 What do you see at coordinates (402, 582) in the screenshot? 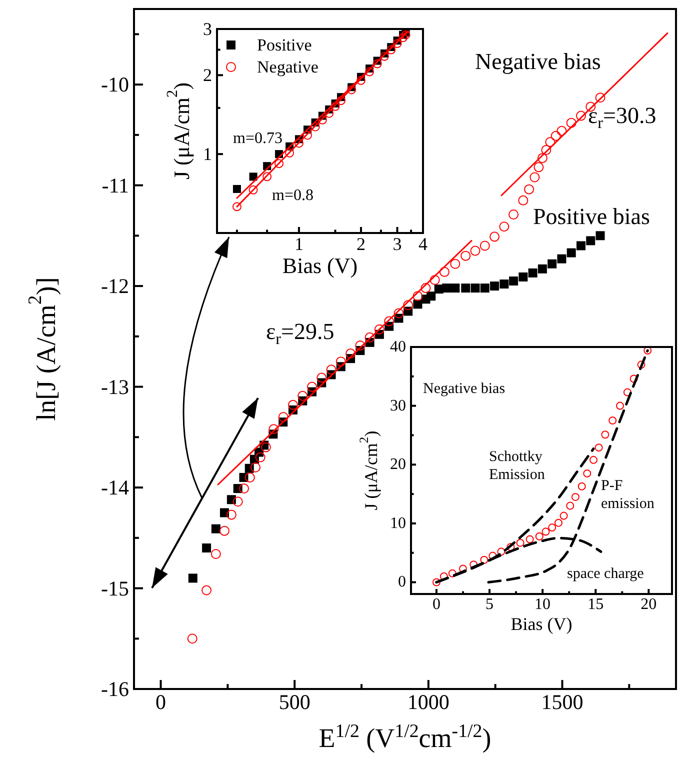
I see `y-tick-label: 0` at bounding box center [402, 582].